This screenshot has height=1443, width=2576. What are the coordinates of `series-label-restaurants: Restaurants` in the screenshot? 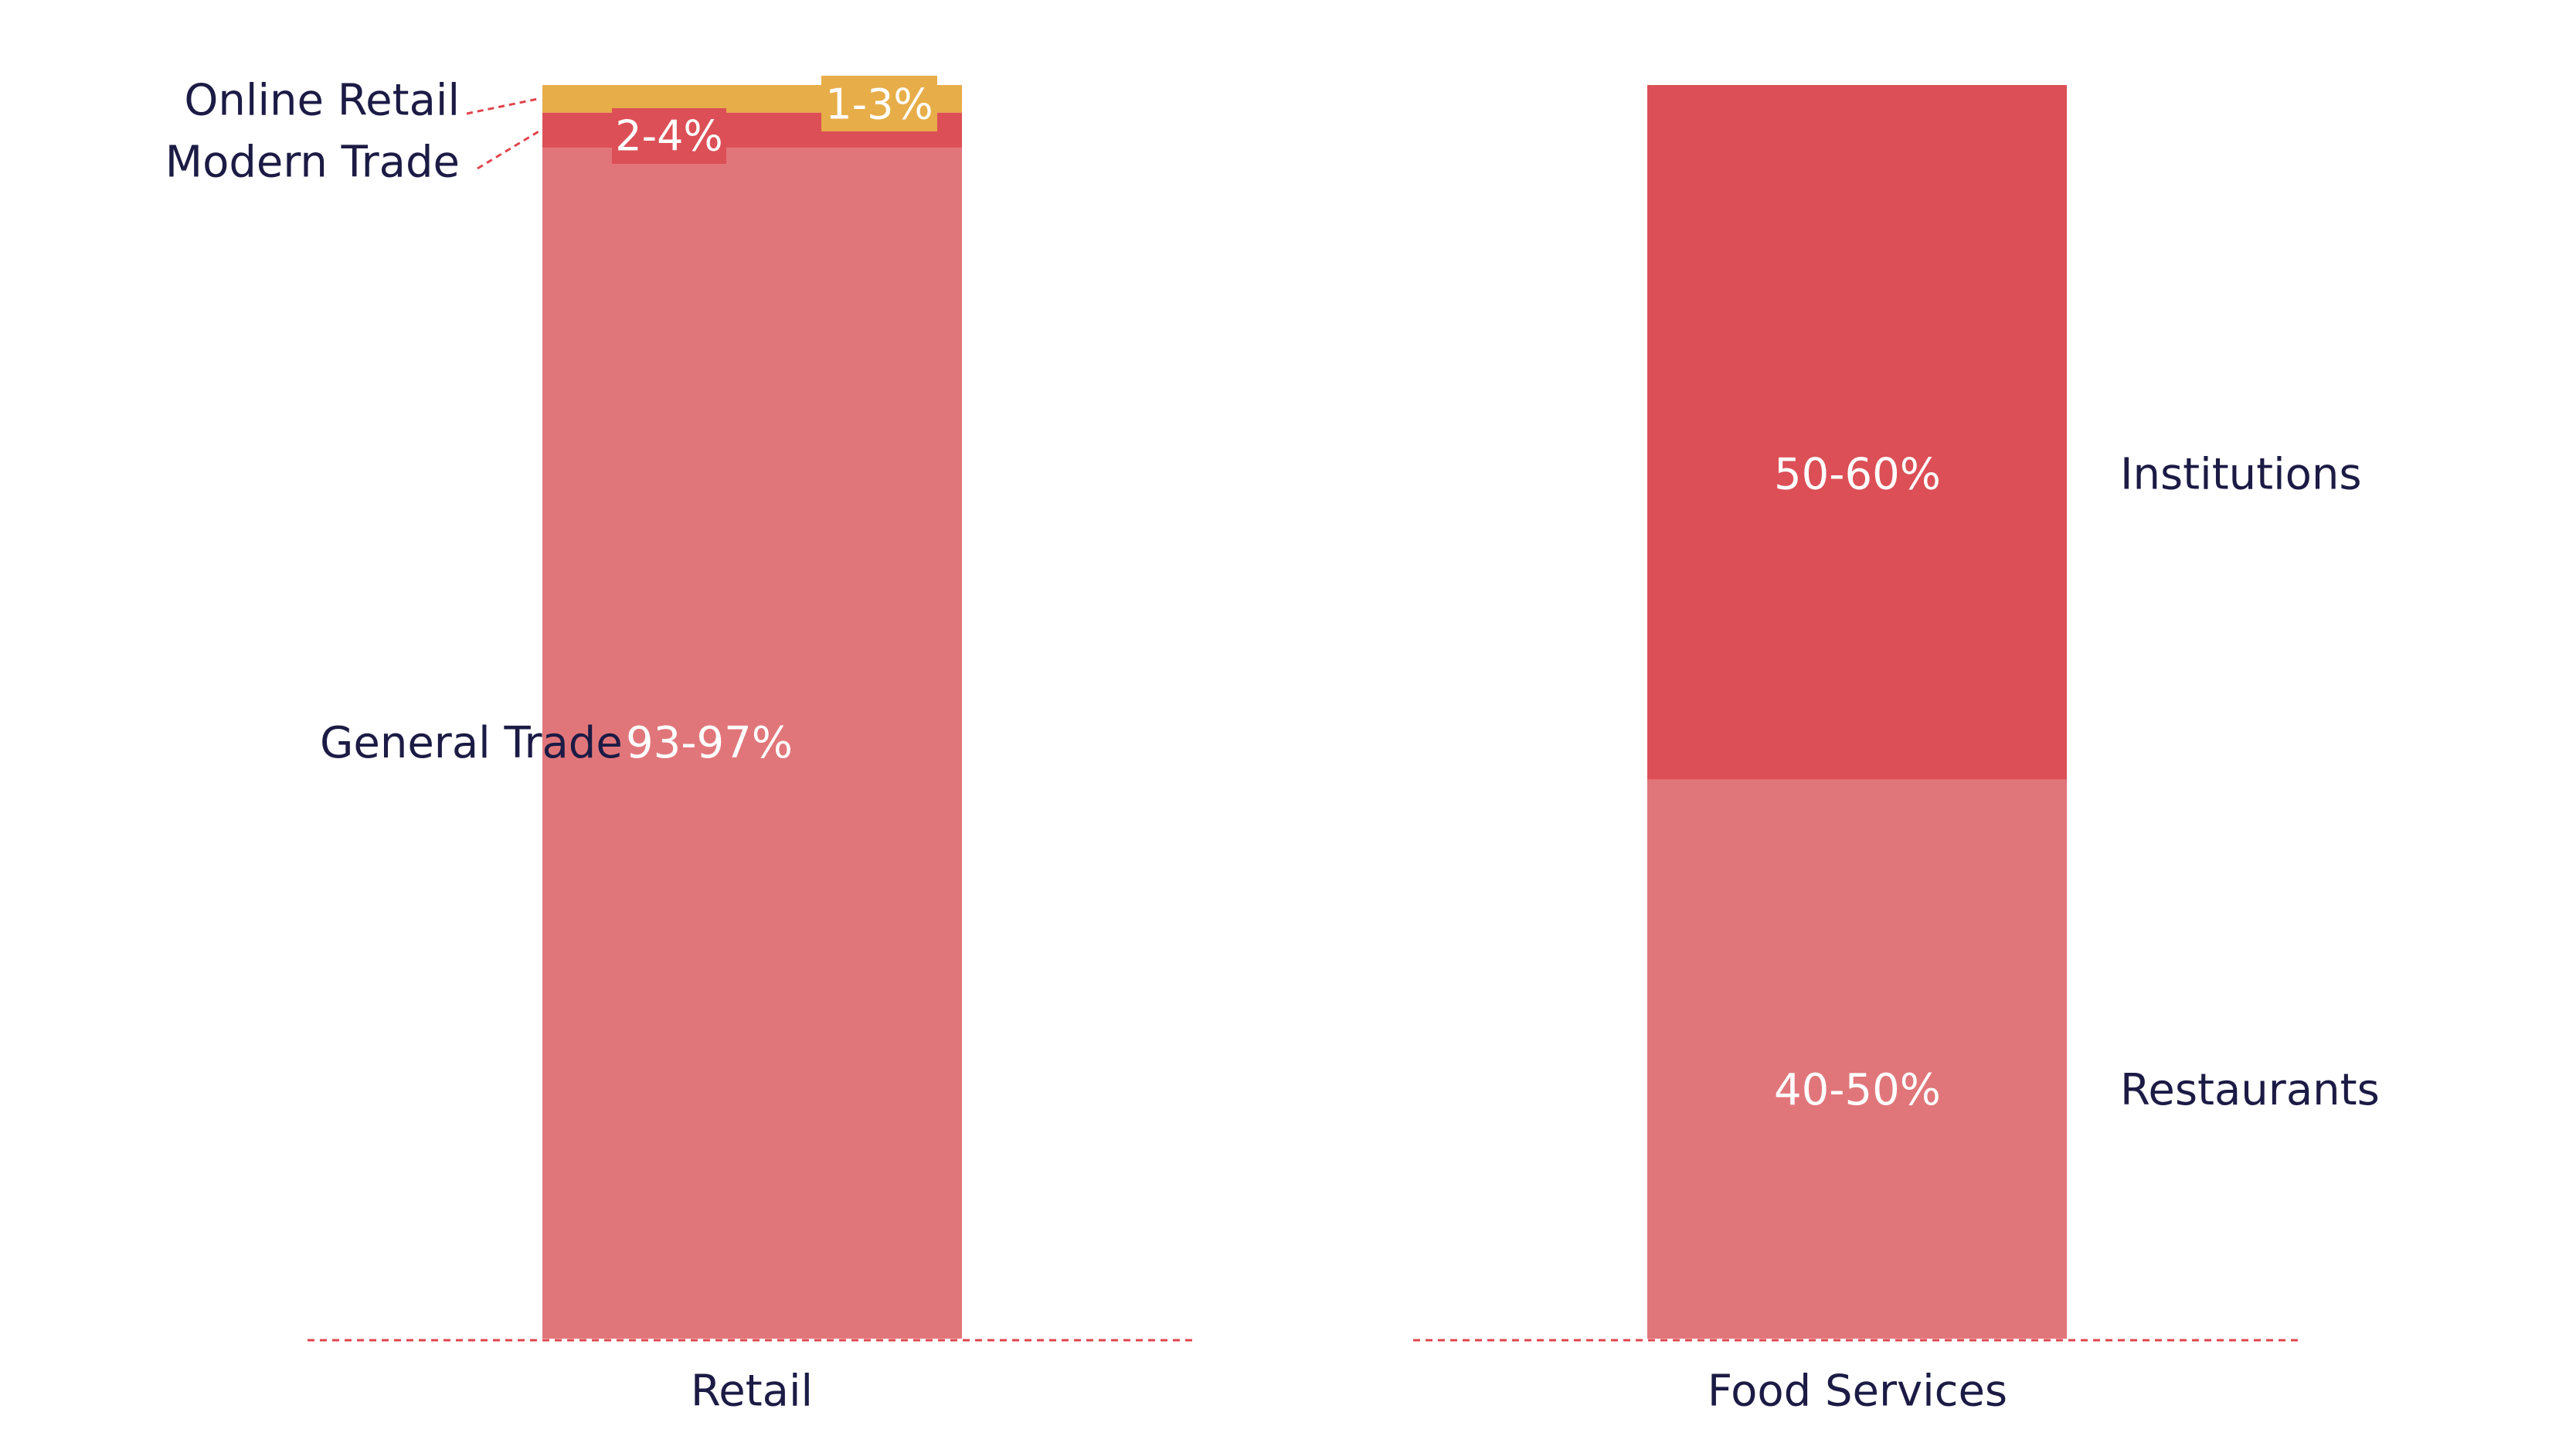 It's located at (2250, 1090).